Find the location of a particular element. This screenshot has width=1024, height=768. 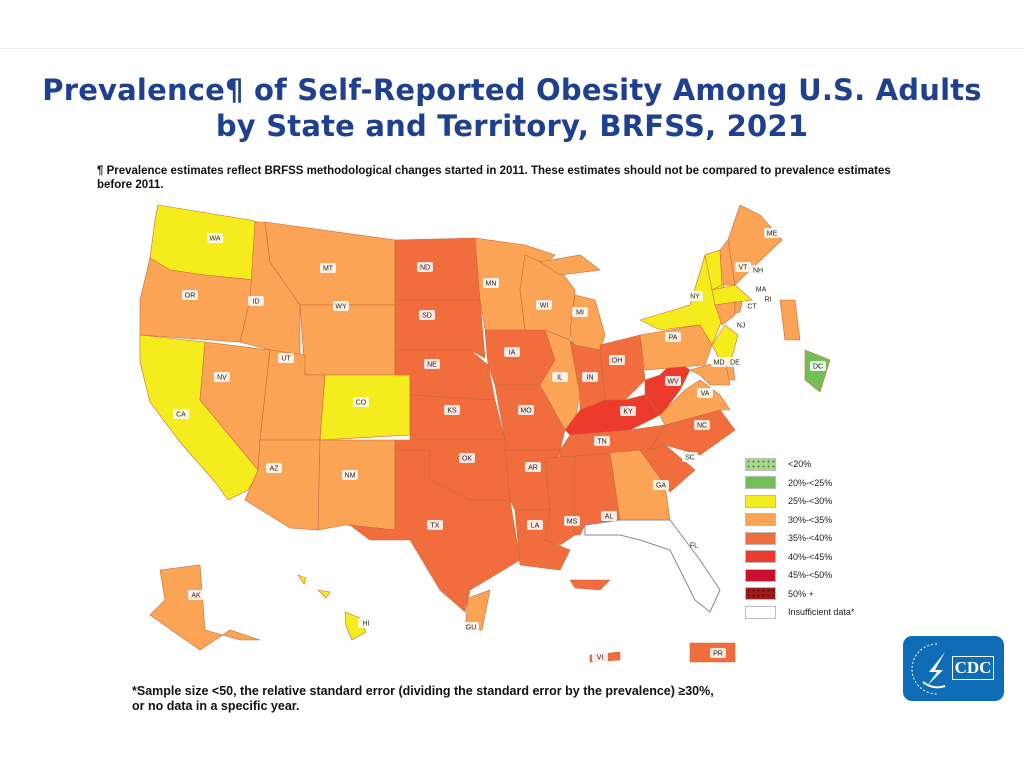

svg-text: RI is located at coordinates (768, 300).